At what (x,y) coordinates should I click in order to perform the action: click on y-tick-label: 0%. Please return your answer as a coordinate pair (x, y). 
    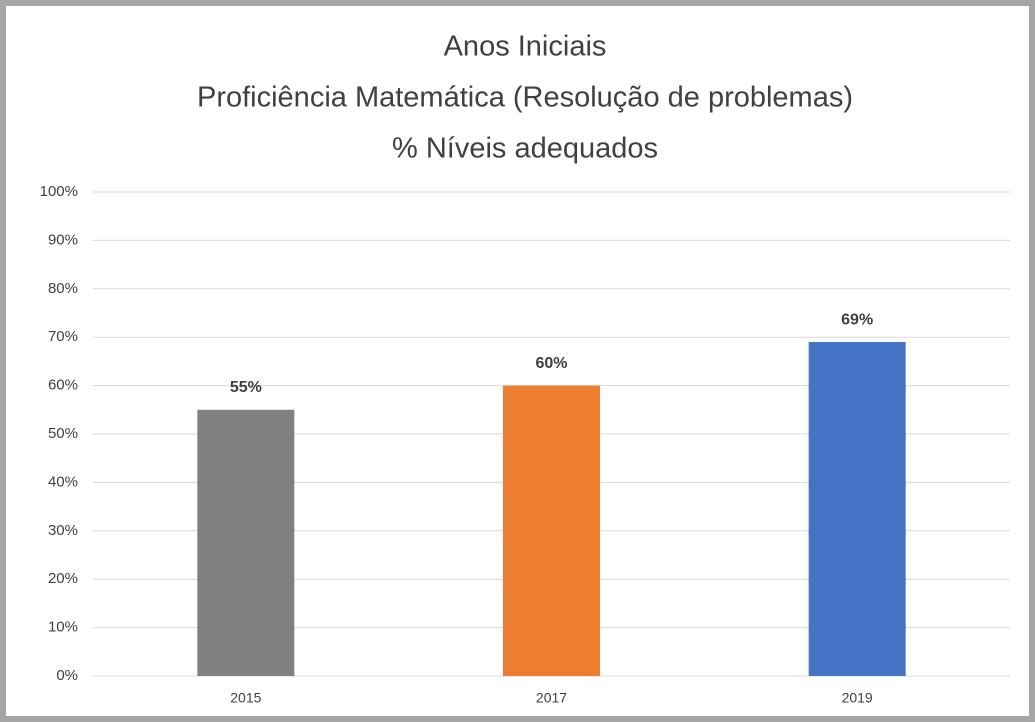
    Looking at the image, I should click on (67, 675).